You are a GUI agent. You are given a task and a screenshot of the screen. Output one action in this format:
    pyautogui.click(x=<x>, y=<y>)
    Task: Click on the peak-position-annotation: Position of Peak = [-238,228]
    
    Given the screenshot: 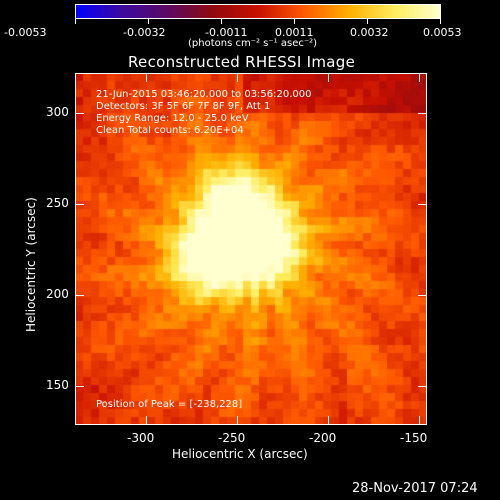 What is the action you would take?
    pyautogui.click(x=169, y=404)
    